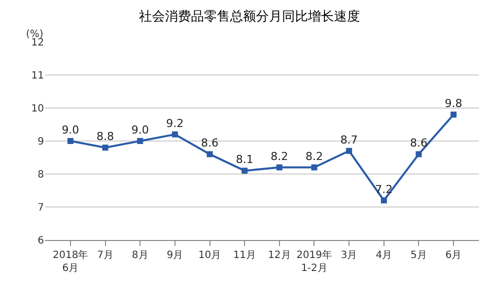 This screenshot has height=288, width=499. What do you see at coordinates (245, 159) in the screenshot?
I see `data-label: 8.1` at bounding box center [245, 159].